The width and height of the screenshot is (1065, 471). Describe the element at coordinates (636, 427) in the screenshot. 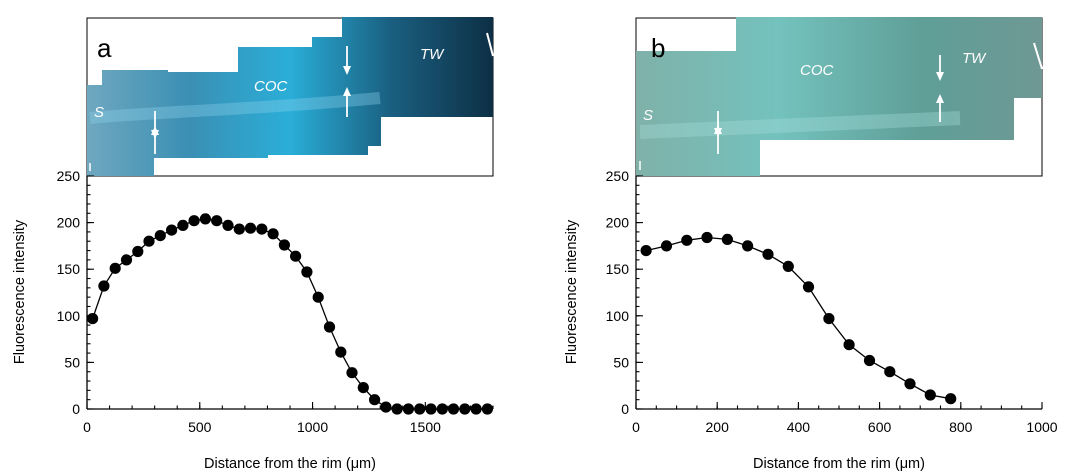

I see `chart-b-x-tick-label: 0` at that location.